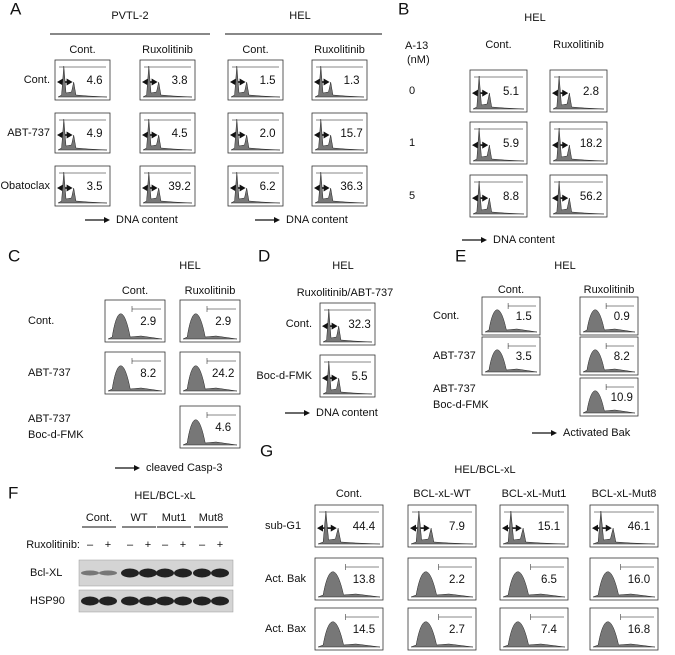 The image size is (675, 655). I want to click on panel-label: E, so click(460, 255).